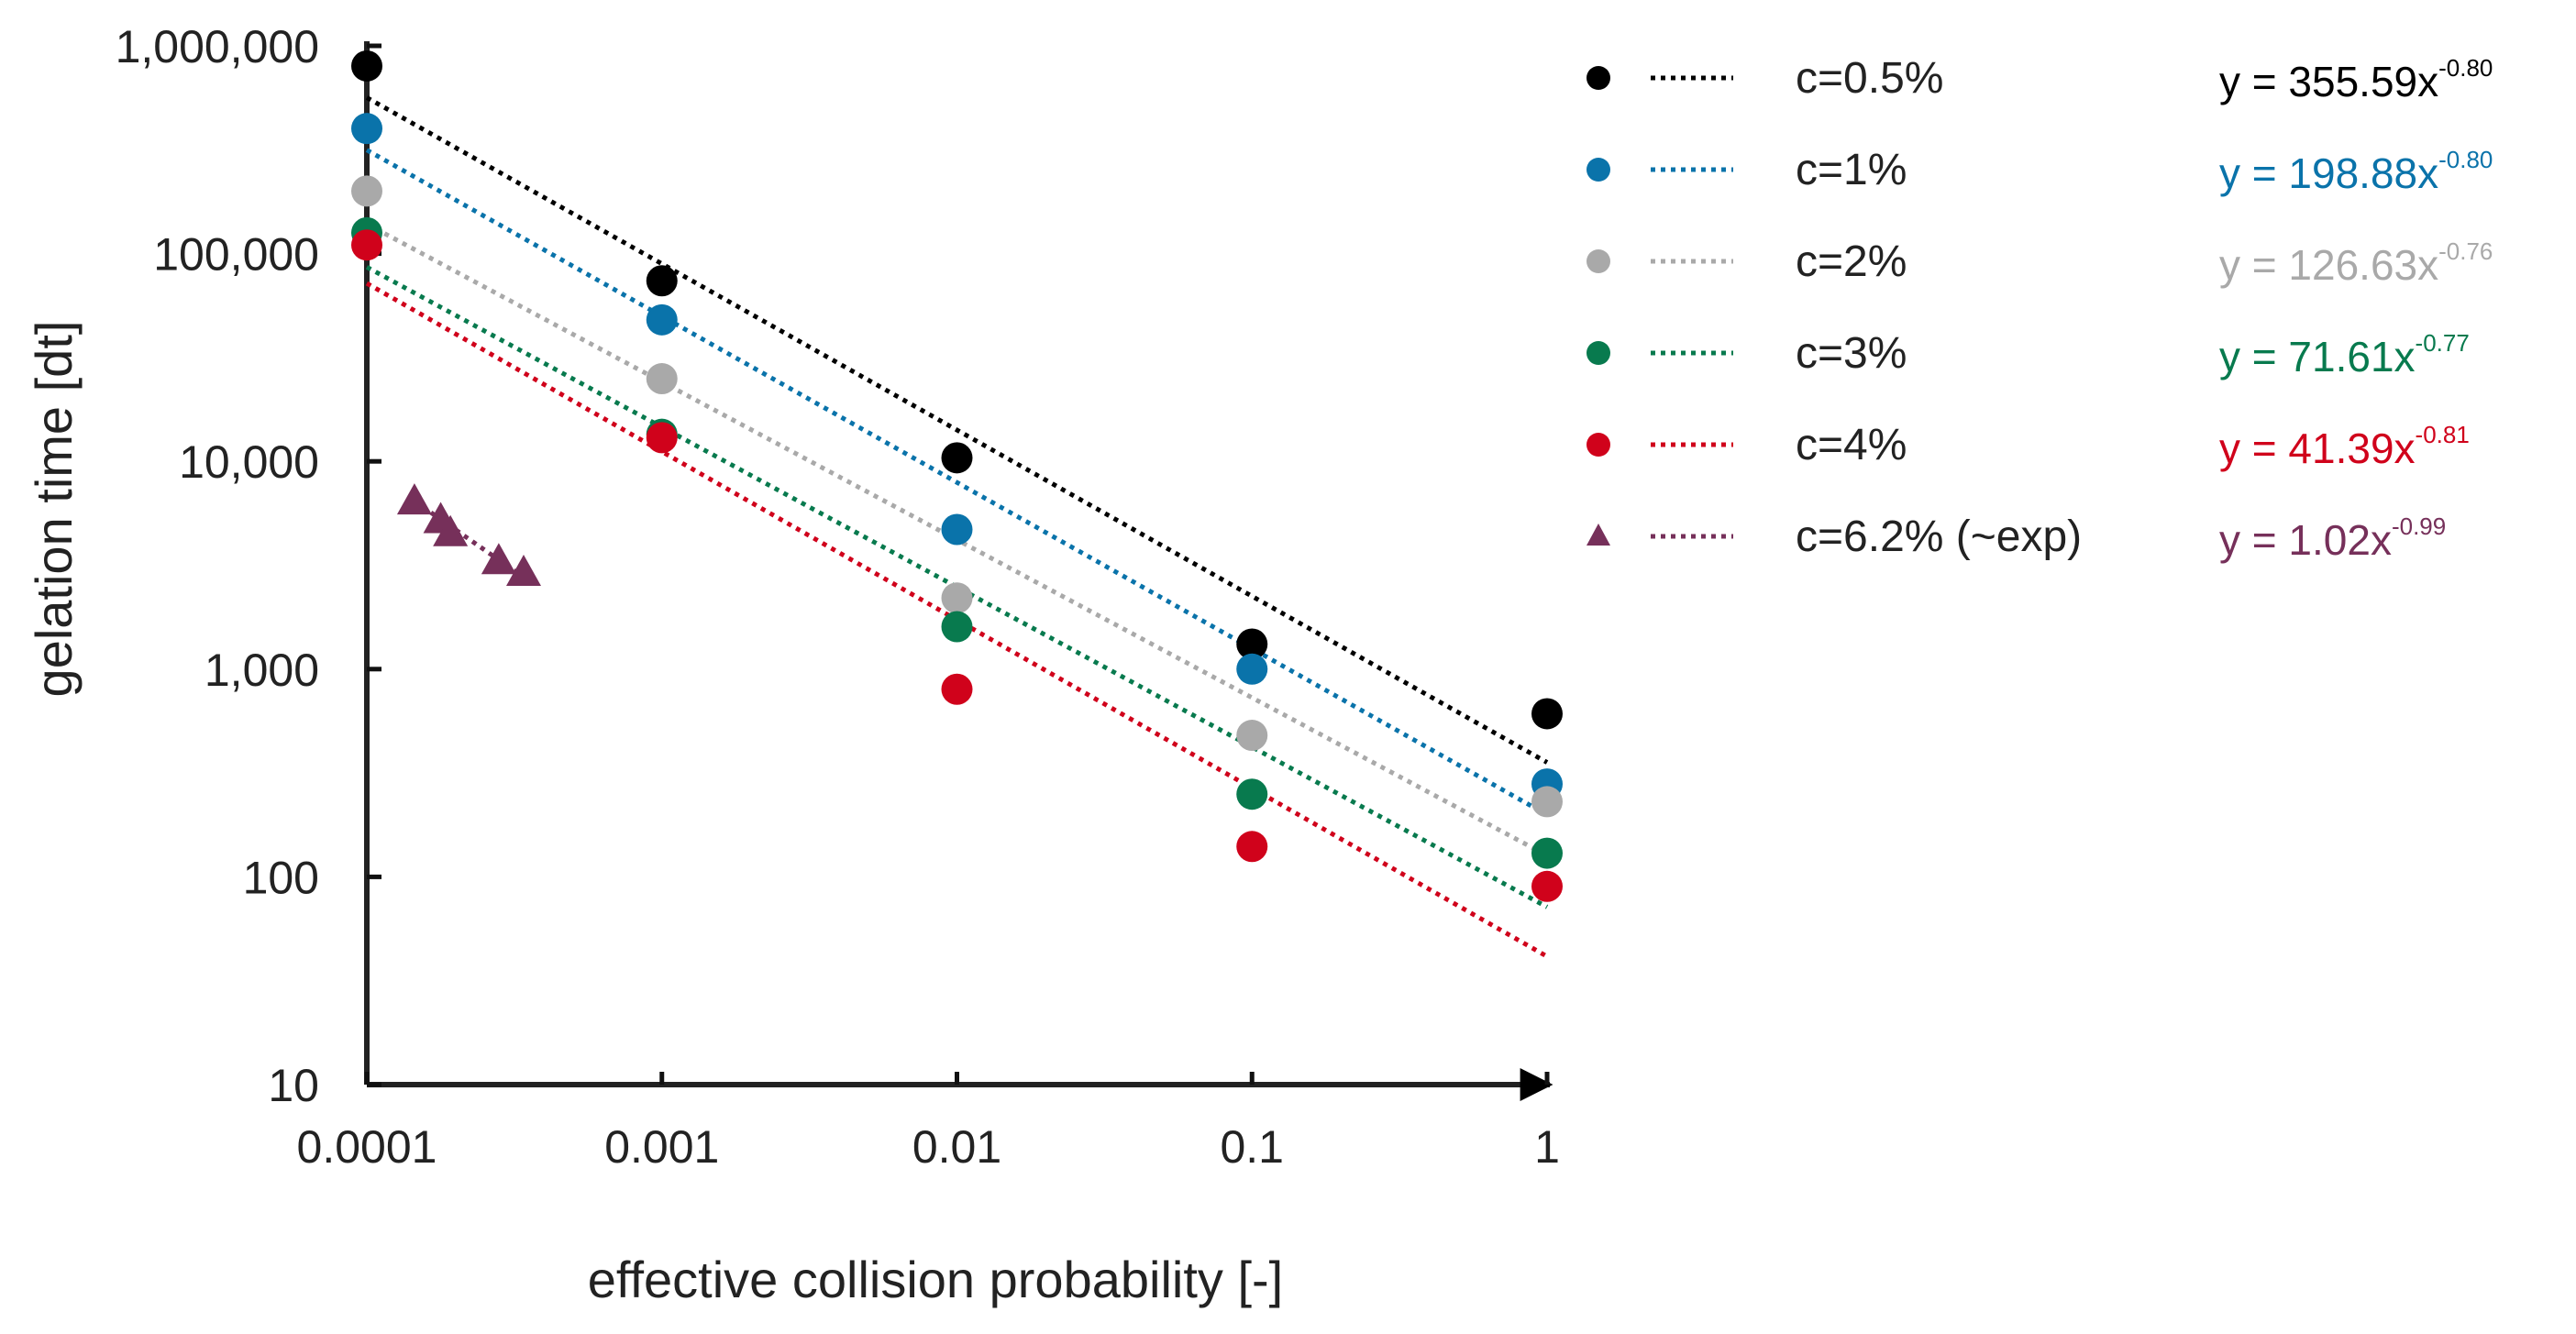 Image resolution: width=2576 pixels, height=1334 pixels. What do you see at coordinates (956, 1147) in the screenshot?
I see `x-tick-label: 0.01` at bounding box center [956, 1147].